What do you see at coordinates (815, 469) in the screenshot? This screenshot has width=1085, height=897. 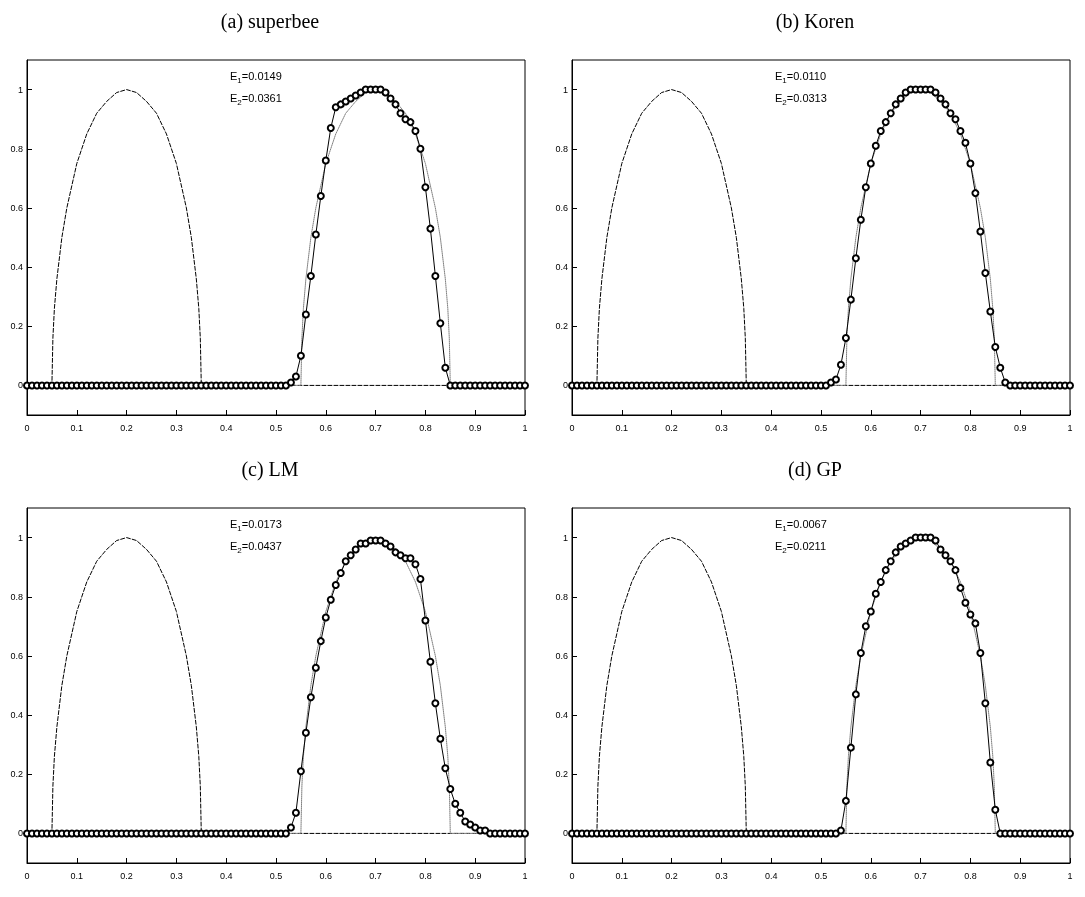 I see `chart-title: (d) GP` at bounding box center [815, 469].